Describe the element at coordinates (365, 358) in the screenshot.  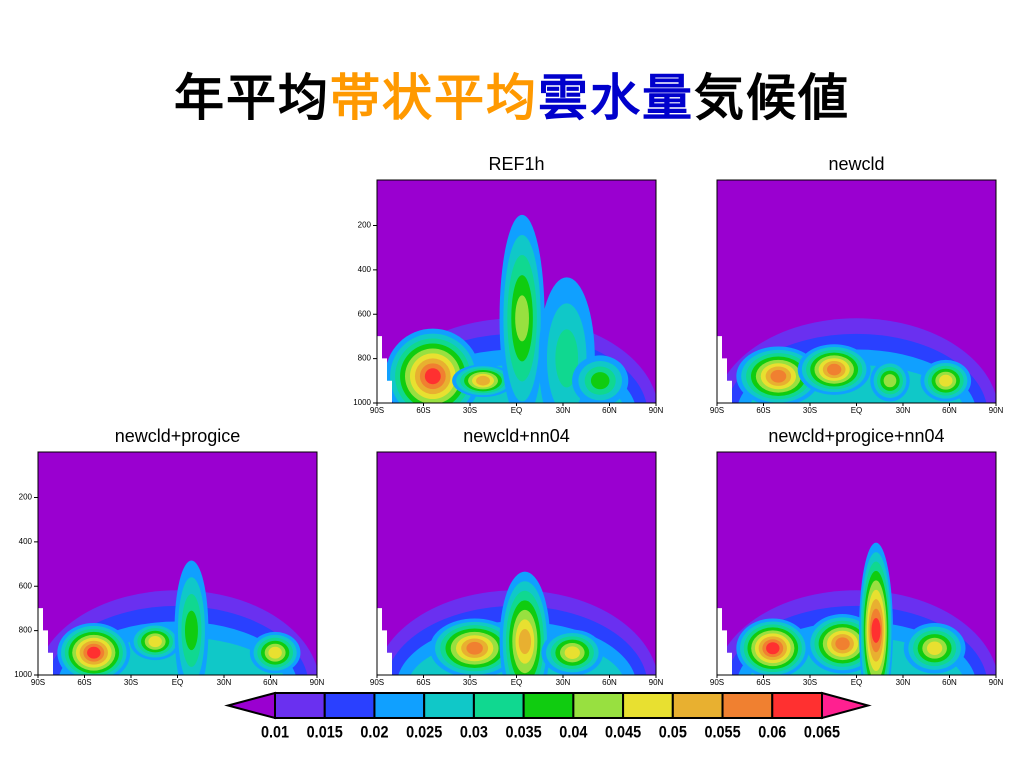
I see `y-tick-label: 800` at that location.